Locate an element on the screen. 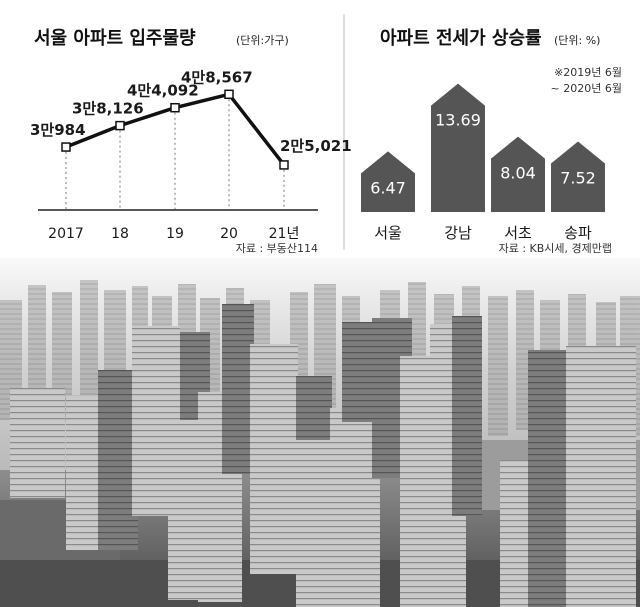  bar-value-label: 7.52 is located at coordinates (578, 178).